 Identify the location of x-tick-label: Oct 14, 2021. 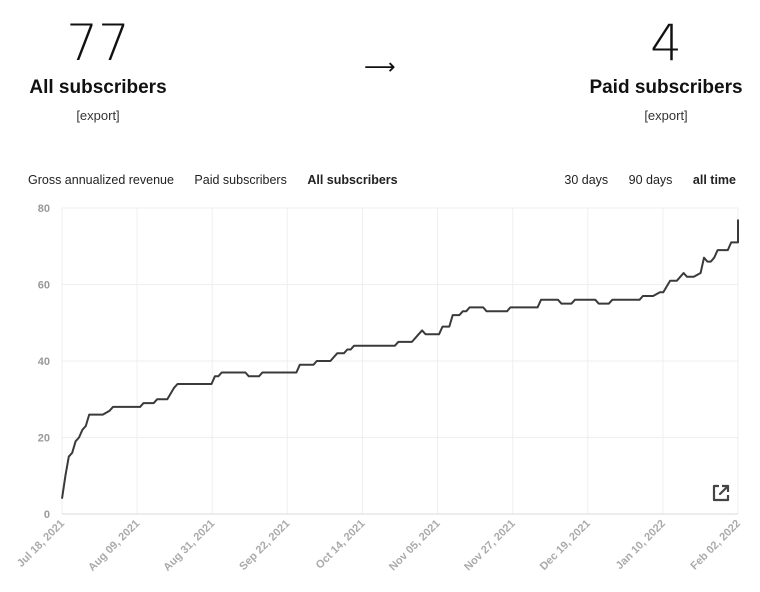
(341, 545).